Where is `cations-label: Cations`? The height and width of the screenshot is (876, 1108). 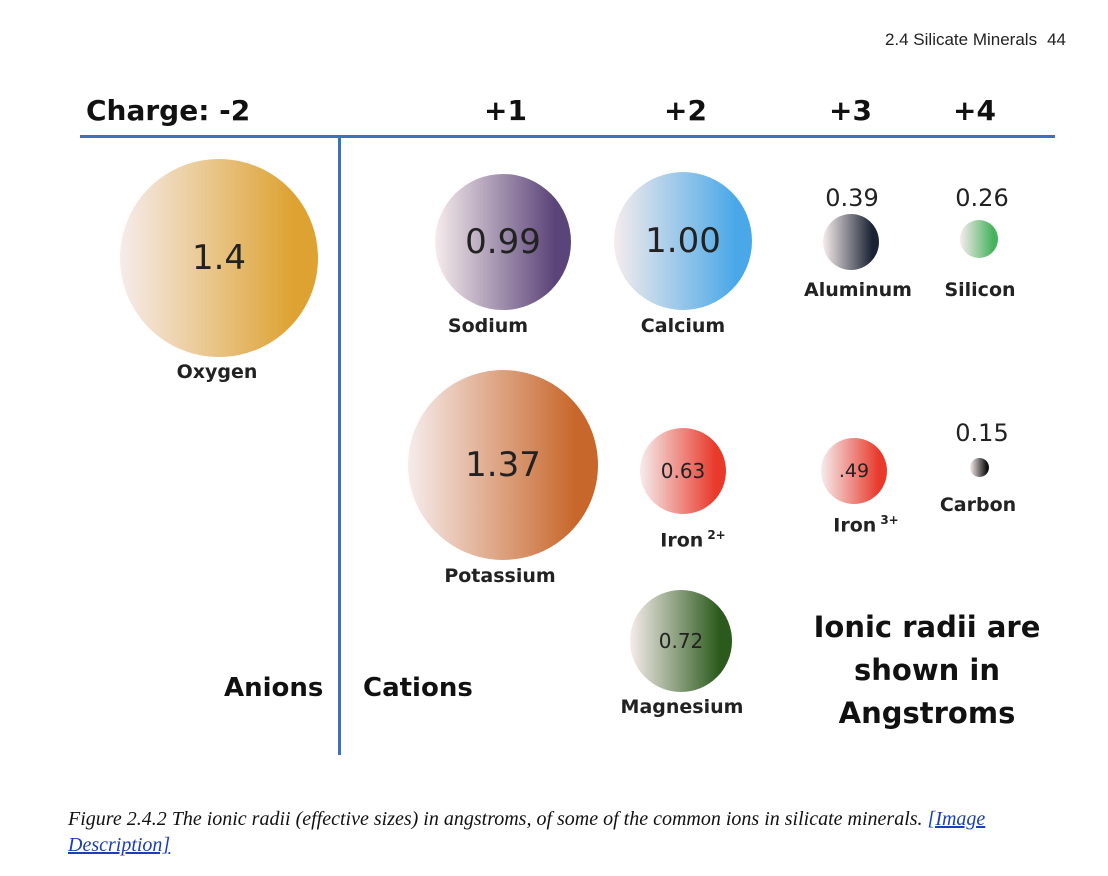 cations-label: Cations is located at coordinates (418, 688).